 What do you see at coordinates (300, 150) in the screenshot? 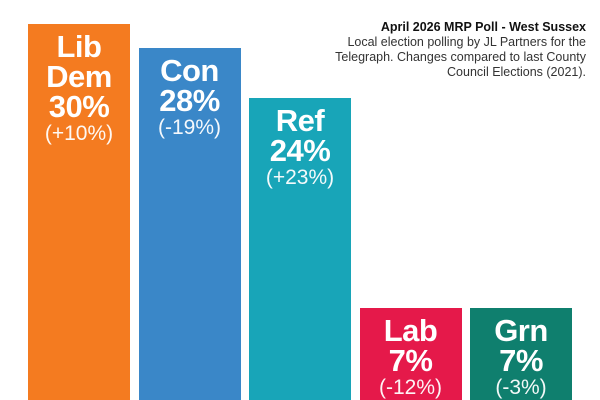
I see `bar-value-label: 24%` at bounding box center [300, 150].